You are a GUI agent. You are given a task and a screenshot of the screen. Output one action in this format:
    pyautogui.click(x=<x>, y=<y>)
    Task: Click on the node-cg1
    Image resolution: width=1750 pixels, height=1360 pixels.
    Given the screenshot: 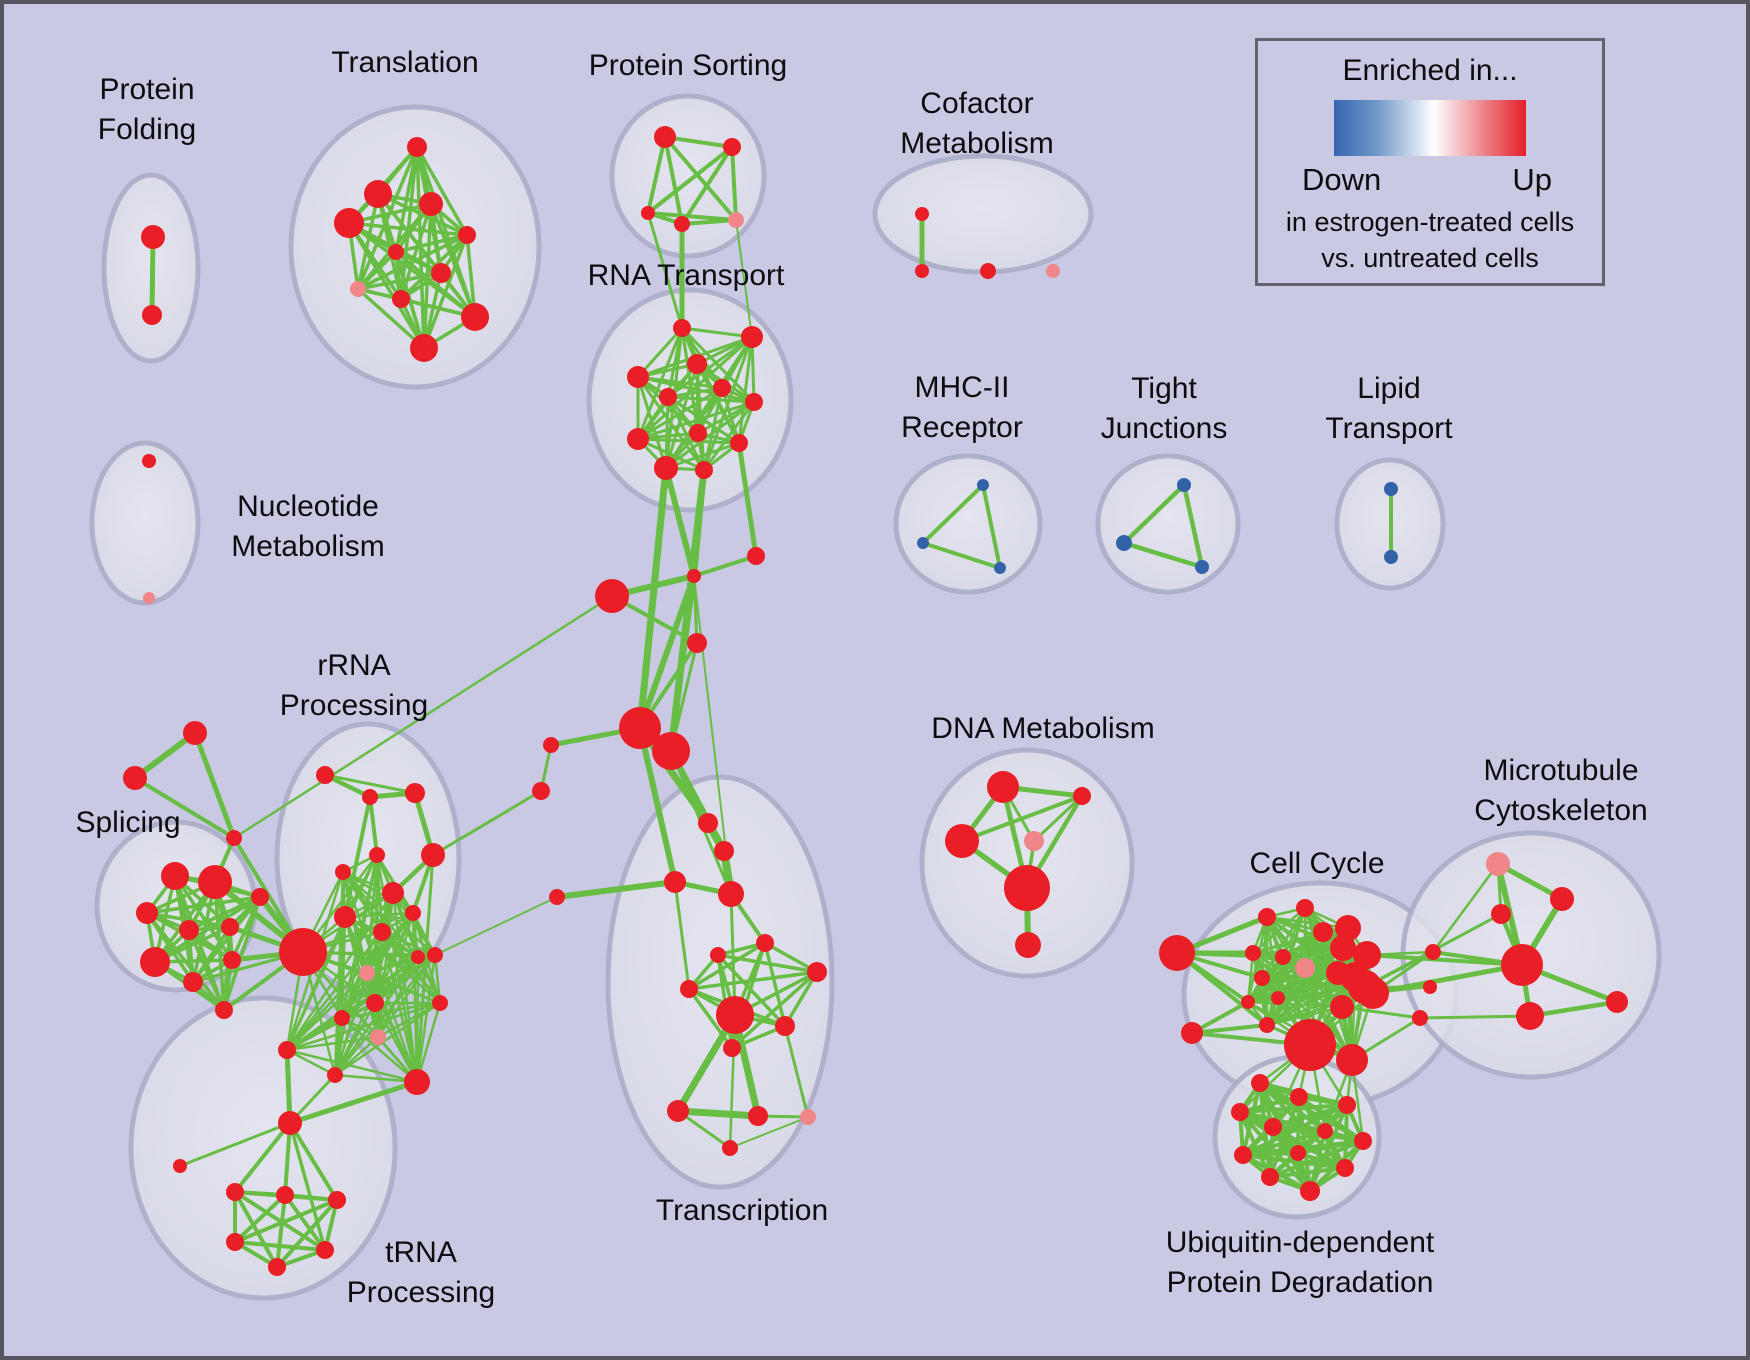 What is the action you would take?
    pyautogui.click(x=1352, y=1060)
    